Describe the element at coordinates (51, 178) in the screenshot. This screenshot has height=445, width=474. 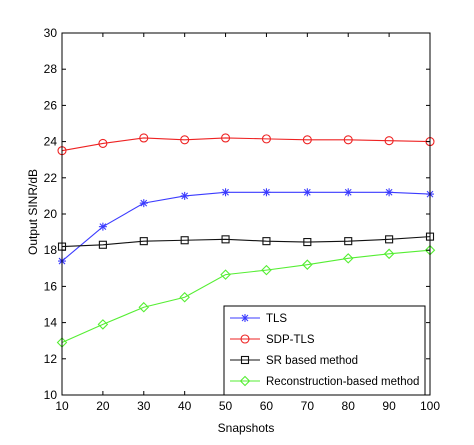
I see `y-tick-label: 22` at that location.